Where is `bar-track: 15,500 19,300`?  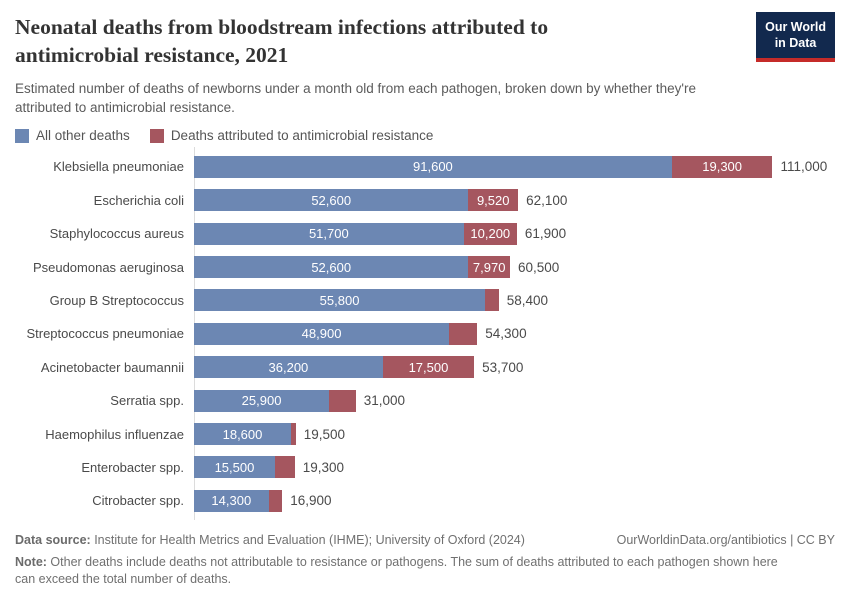
bar-track: 15,500 19,300 is located at coordinates (514, 467).